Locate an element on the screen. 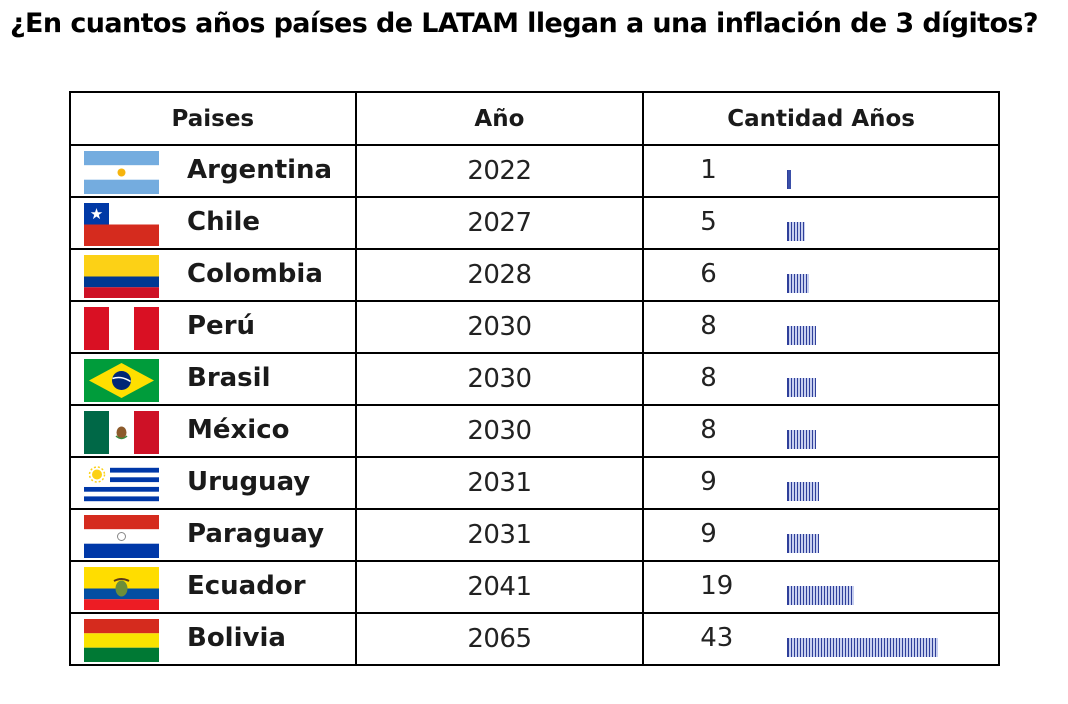  country-name: Perú is located at coordinates (221, 326).